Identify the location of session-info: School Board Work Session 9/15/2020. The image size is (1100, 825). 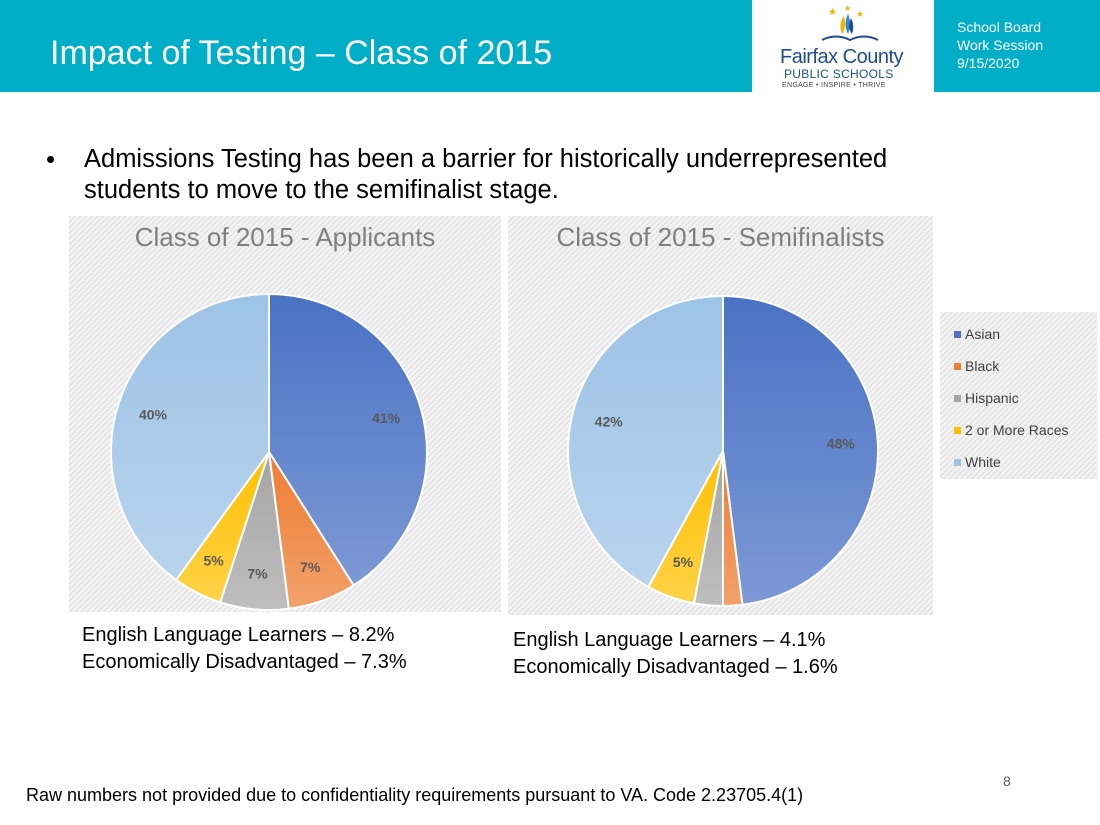
(1000, 45).